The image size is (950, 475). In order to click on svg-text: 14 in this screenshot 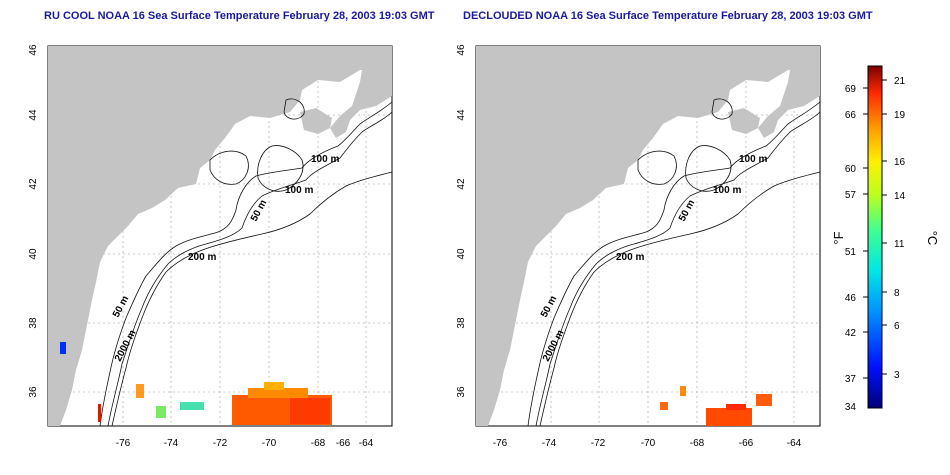, I will do `click(900, 196)`.